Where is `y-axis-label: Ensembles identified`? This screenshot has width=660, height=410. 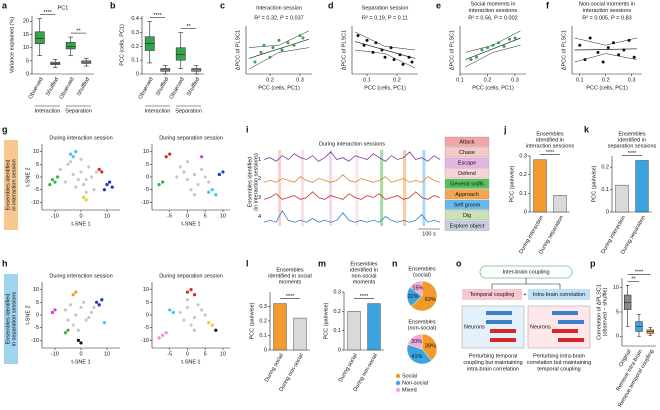
y-axis-label: Ensembles identified is located at coordinates (250, 182).